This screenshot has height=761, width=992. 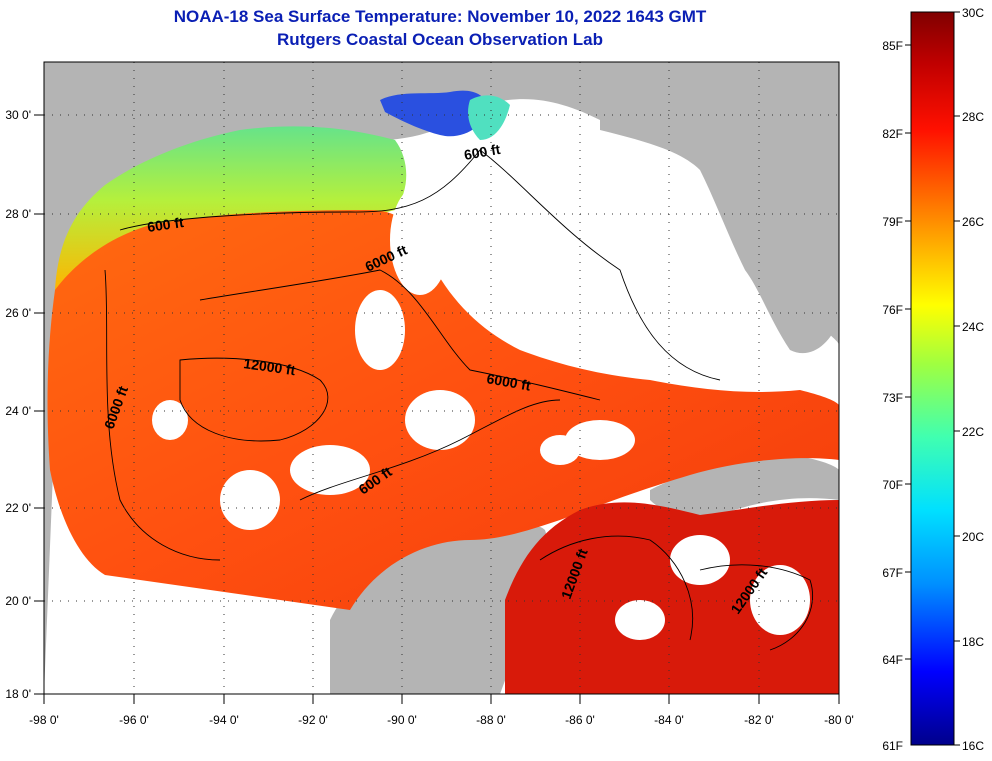 I want to click on lon-tick-label: -98 0', so click(x=44, y=720).